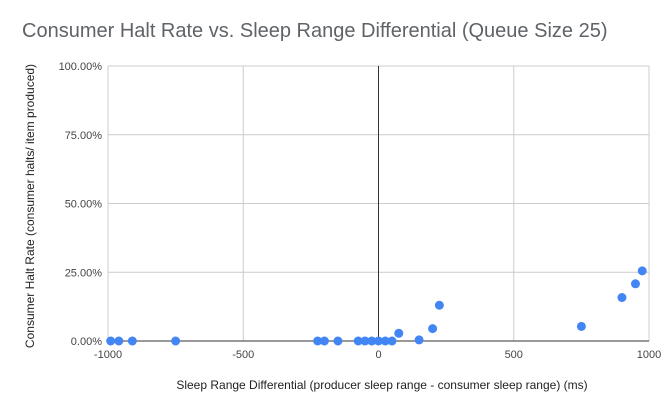 The height and width of the screenshot is (415, 670). I want to click on y-tick-label: 50.00%, so click(84, 205).